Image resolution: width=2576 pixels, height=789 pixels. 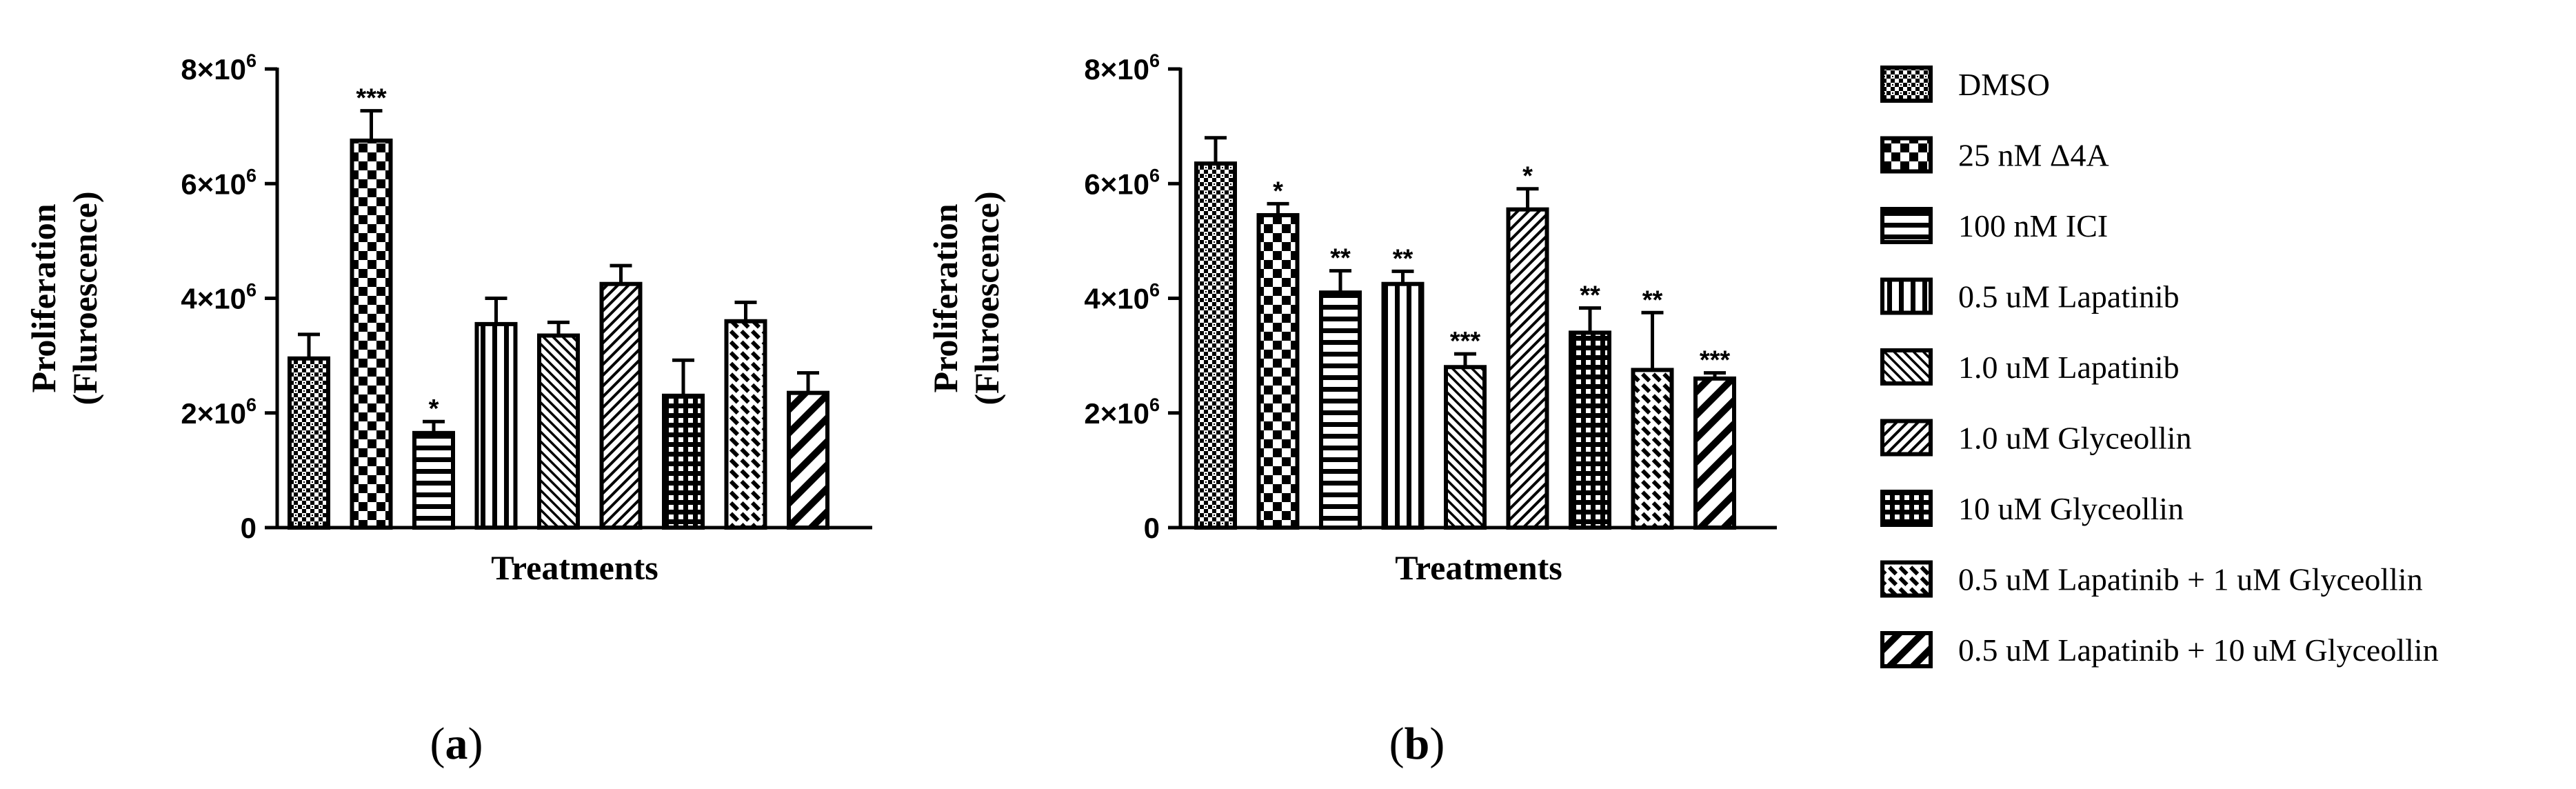 What do you see at coordinates (2069, 368) in the screenshot?
I see `legend-label: 1.0 uM Lapatinib` at bounding box center [2069, 368].